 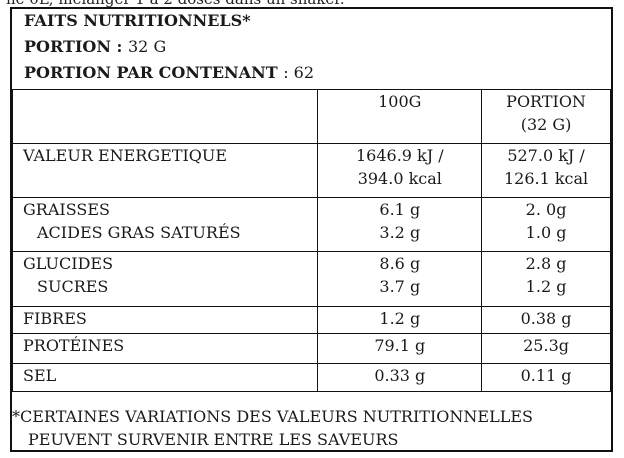 I want to click on fat-100g: 6.1 g 3.2 g, so click(x=400, y=224).